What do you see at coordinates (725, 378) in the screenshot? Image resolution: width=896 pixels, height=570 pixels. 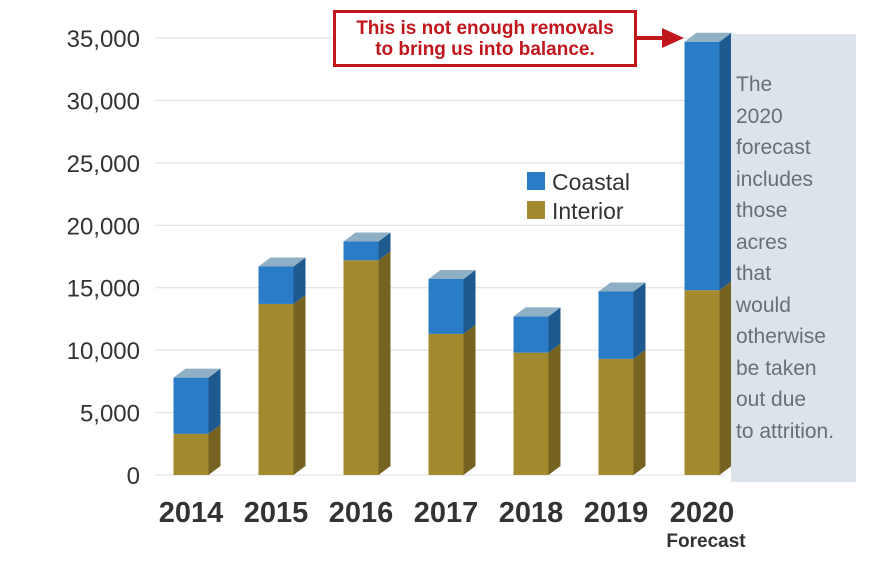 I see `bar-side-interior-2020` at bounding box center [725, 378].